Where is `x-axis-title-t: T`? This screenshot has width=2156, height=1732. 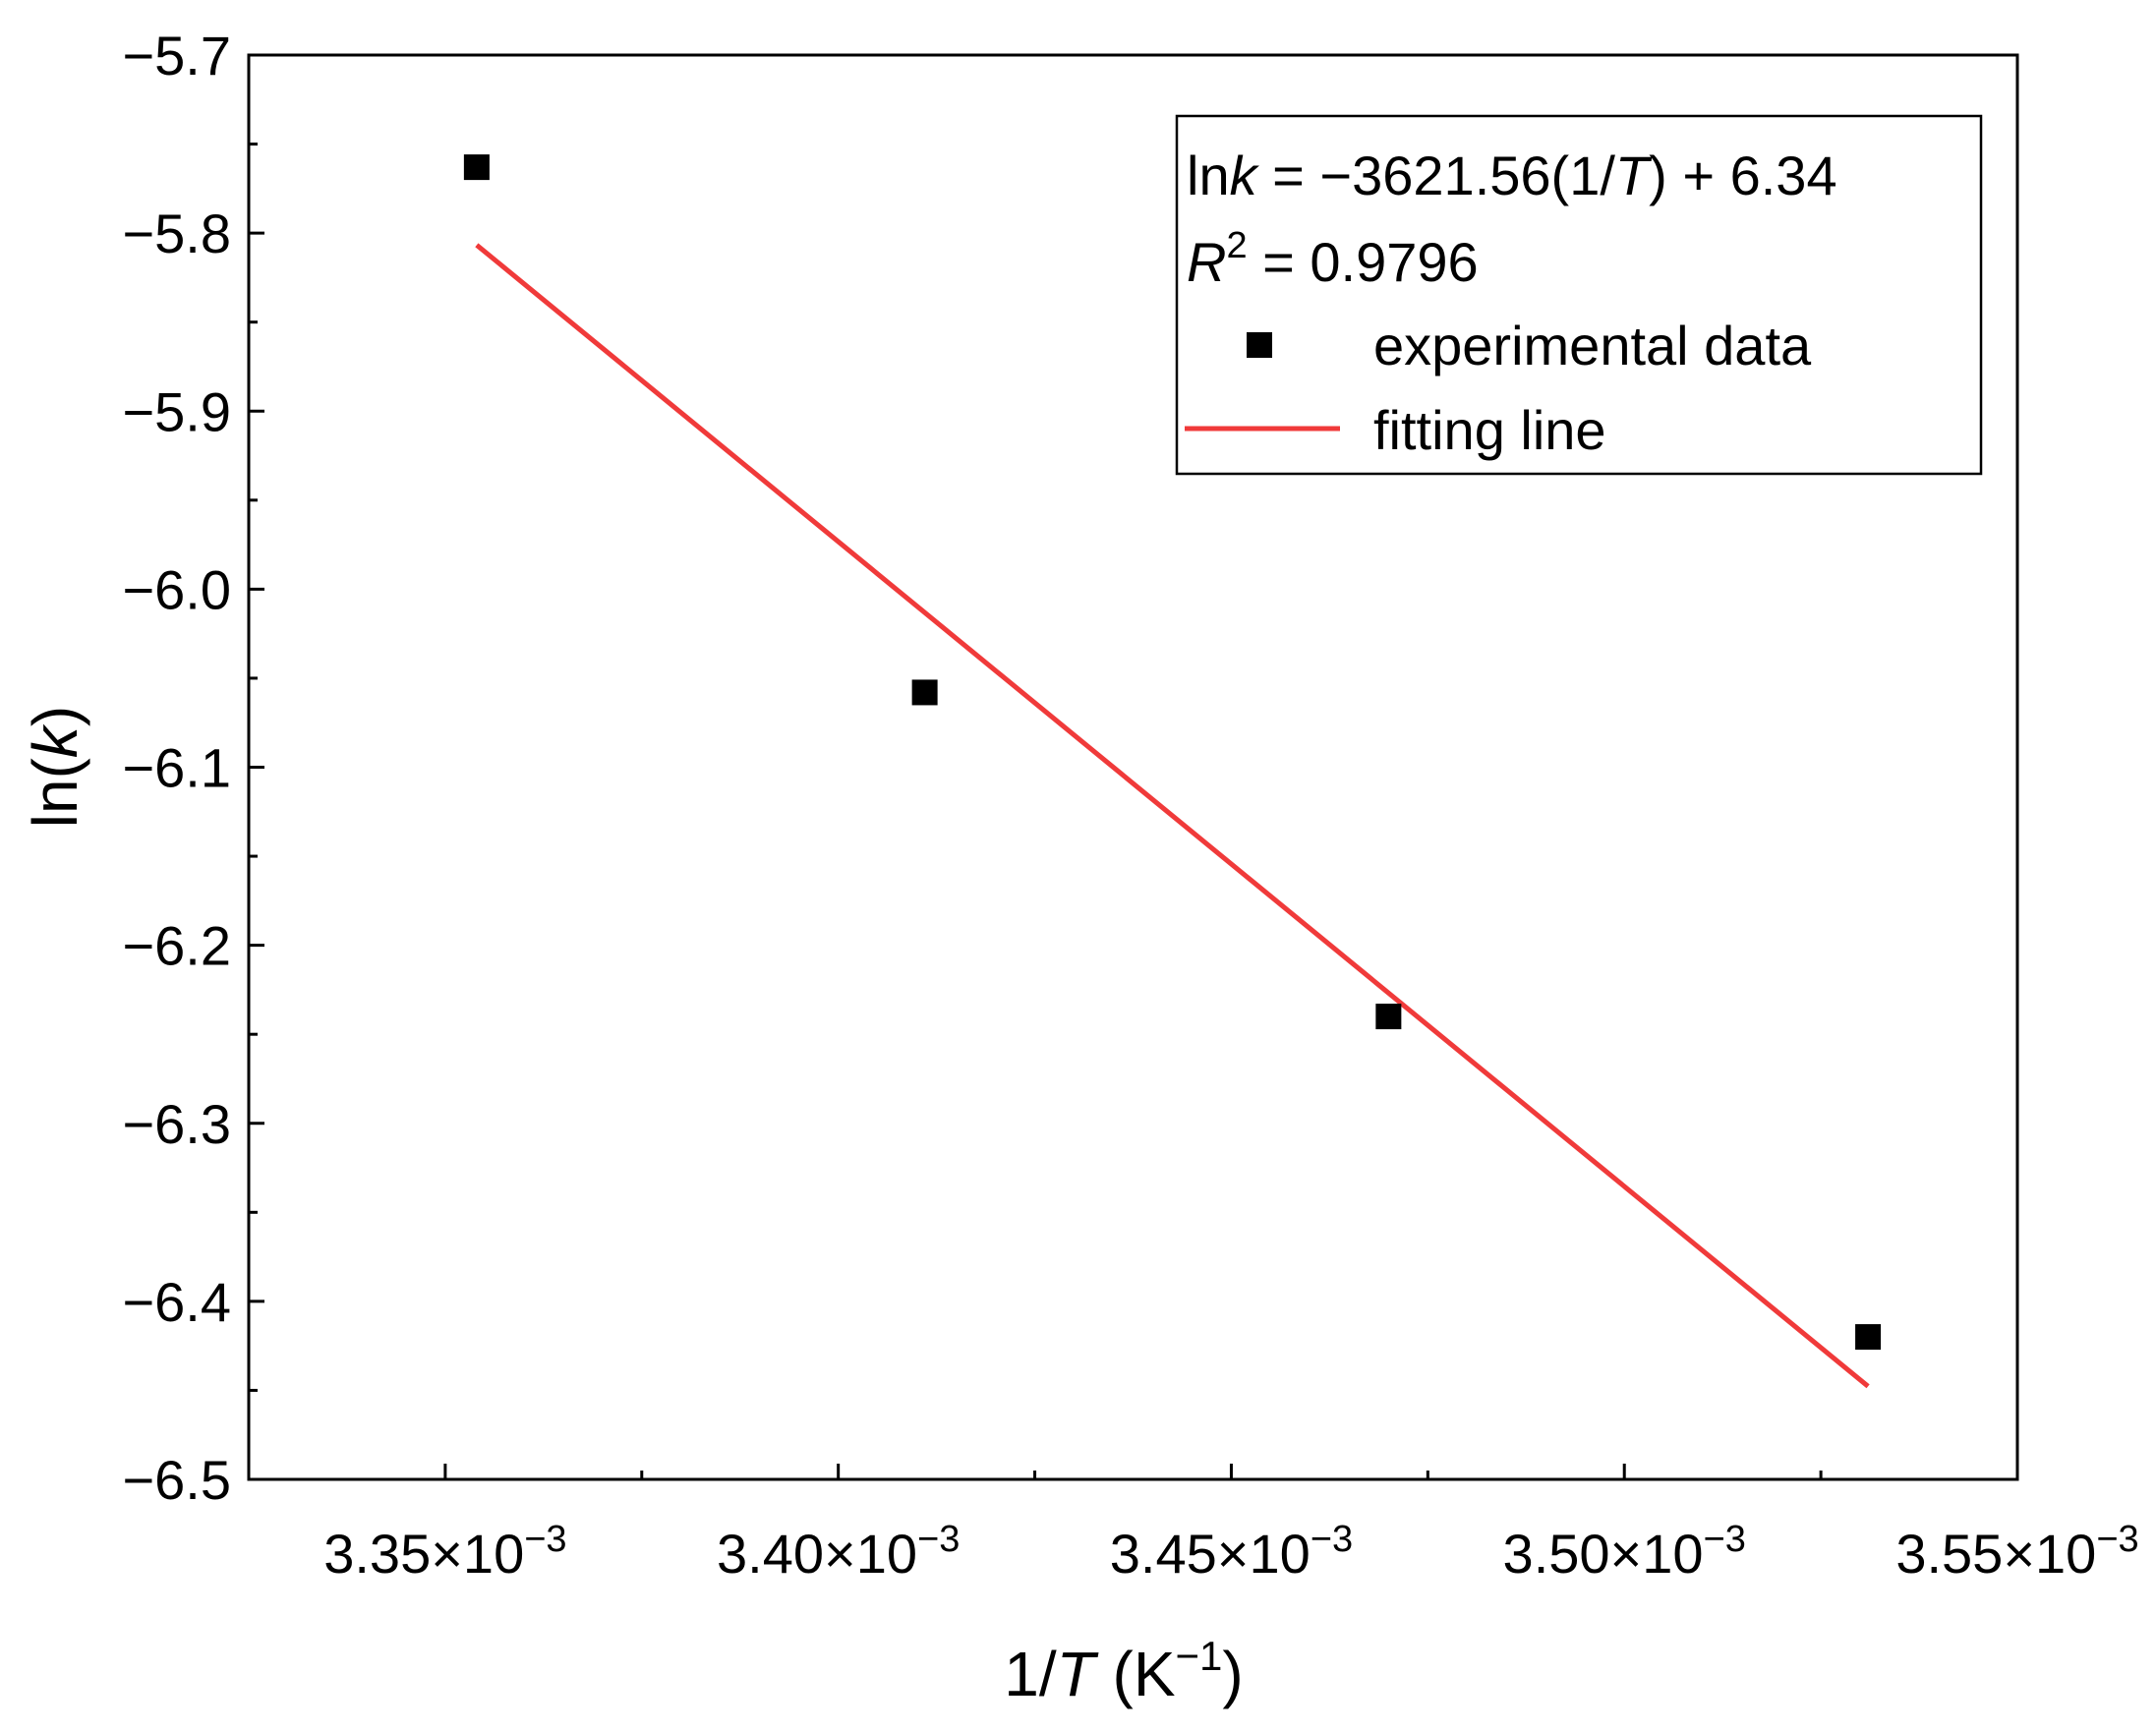
x-axis-title-t: T is located at coordinates (1078, 1674).